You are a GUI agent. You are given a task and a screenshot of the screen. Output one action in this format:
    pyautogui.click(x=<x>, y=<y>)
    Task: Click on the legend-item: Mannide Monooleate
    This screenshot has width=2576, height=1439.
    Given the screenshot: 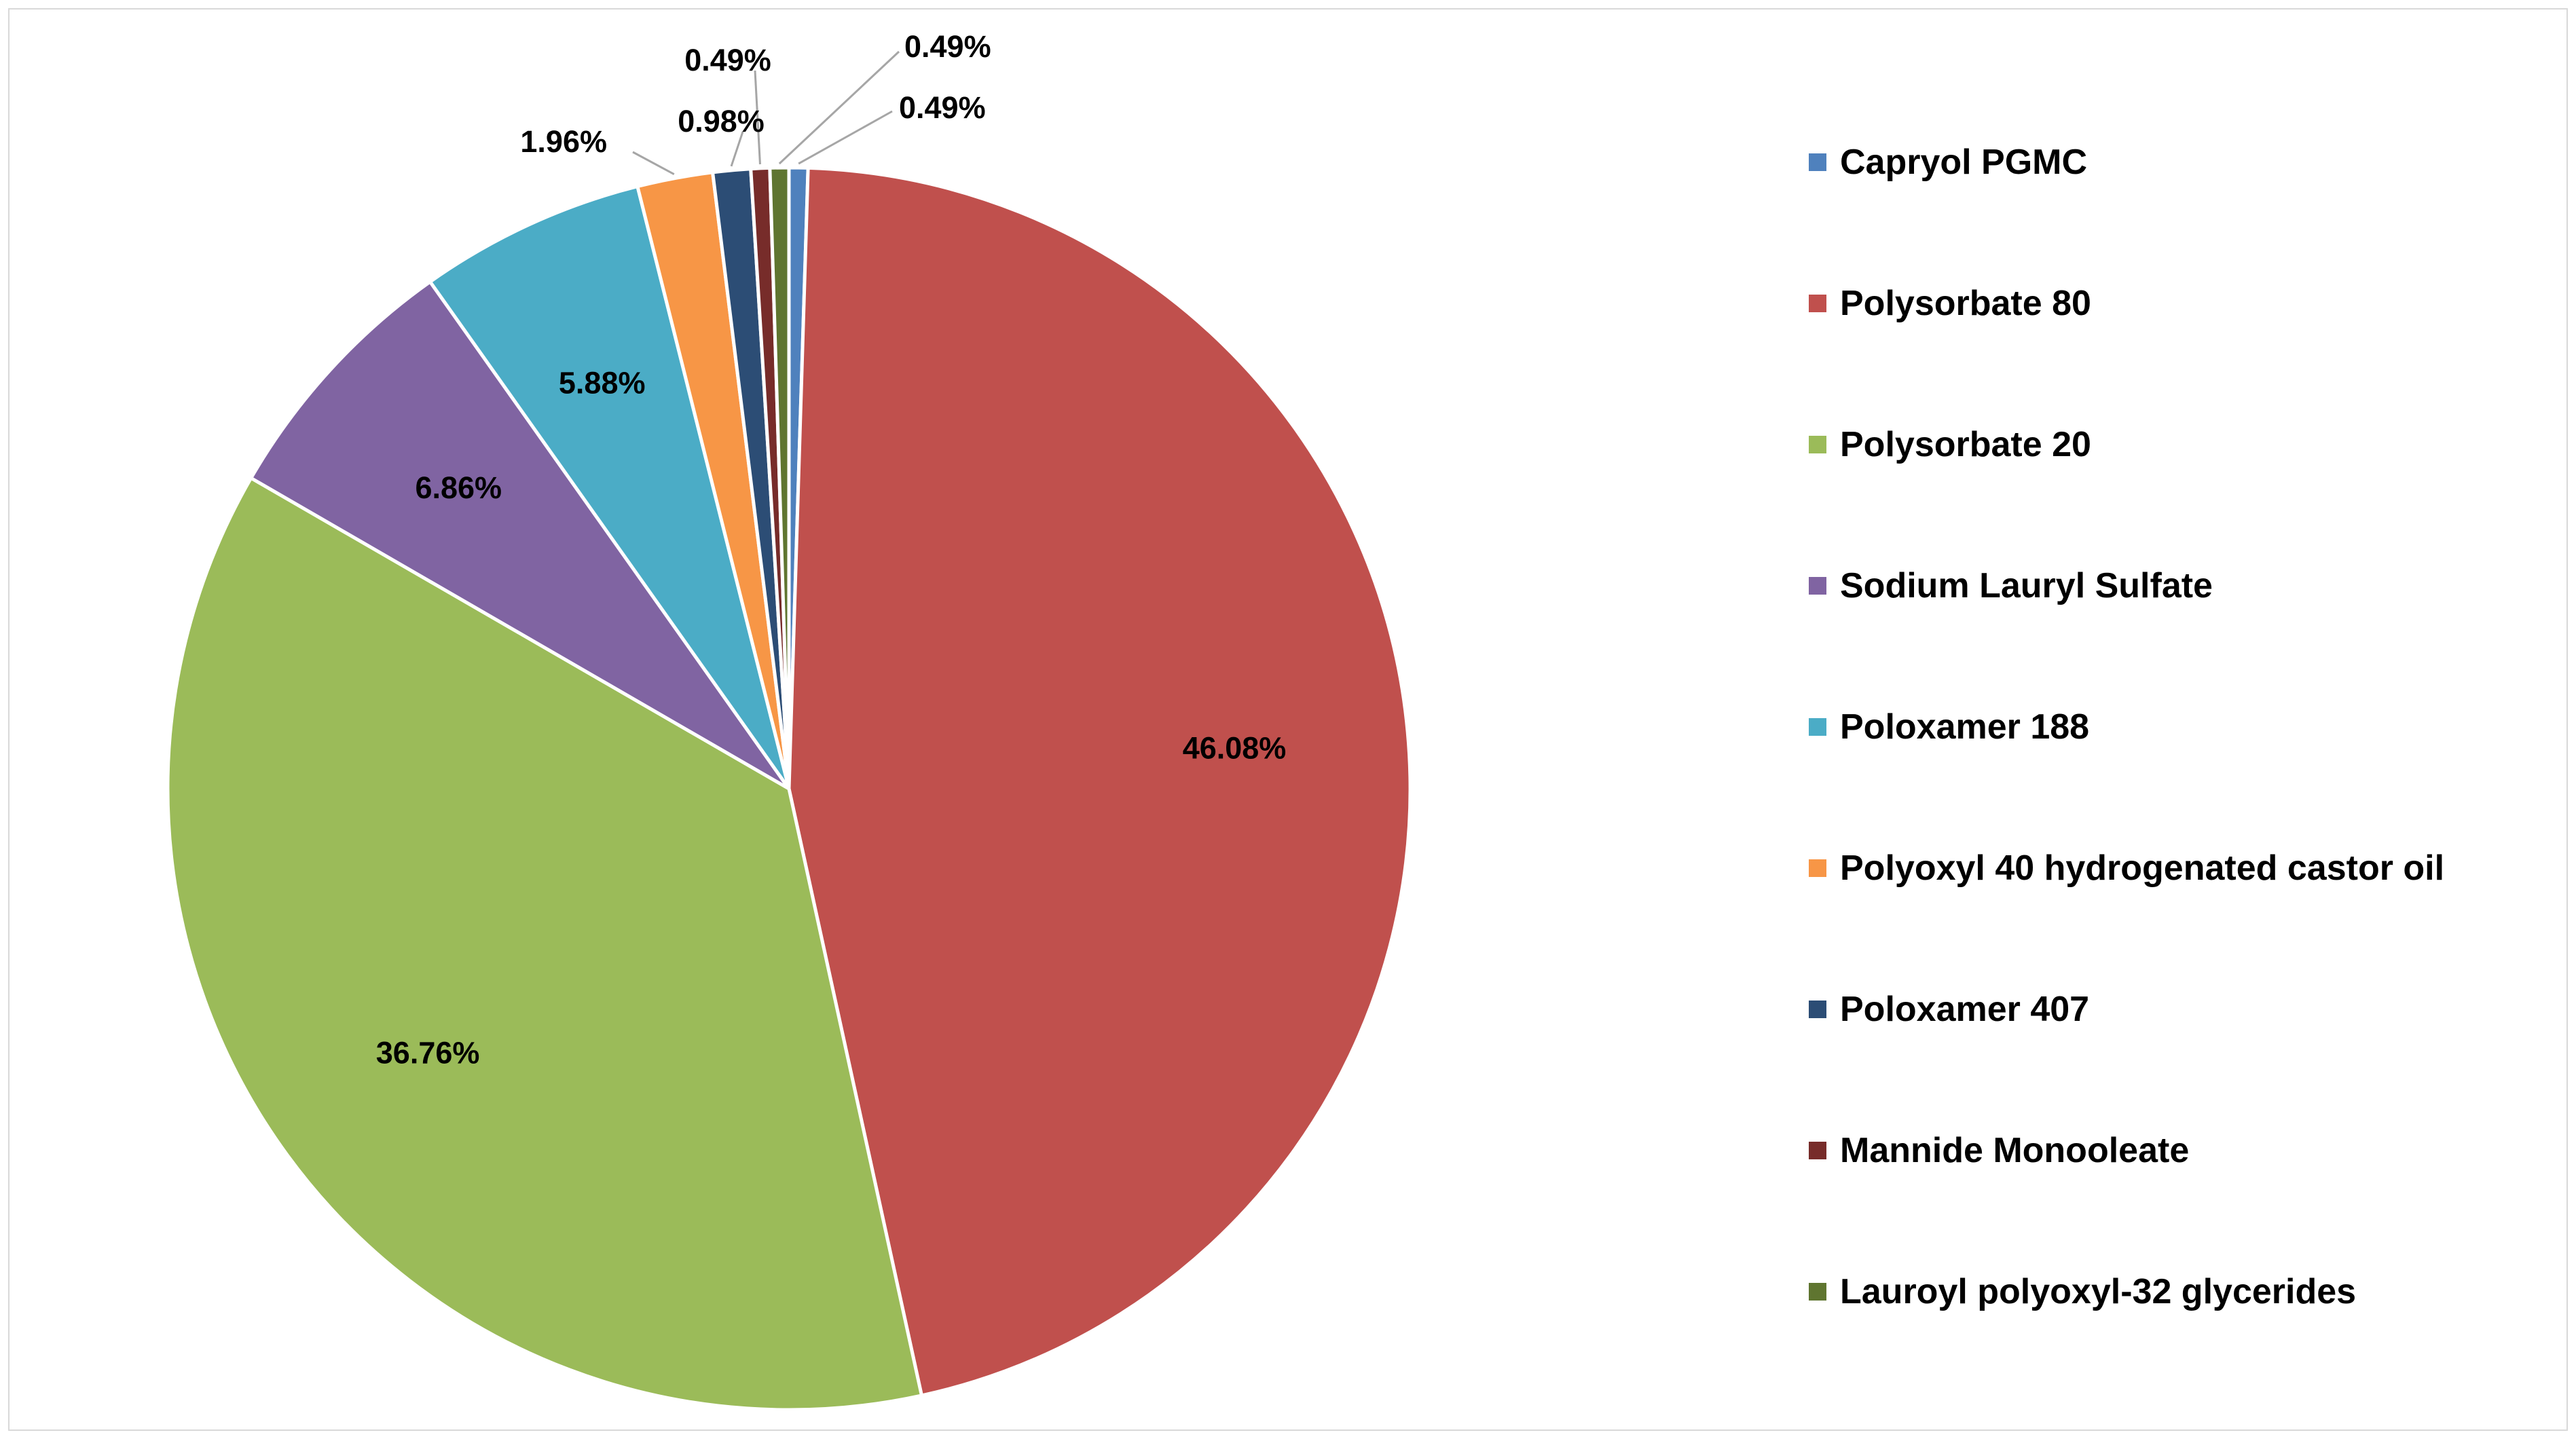 What is the action you would take?
    pyautogui.click(x=1999, y=1150)
    